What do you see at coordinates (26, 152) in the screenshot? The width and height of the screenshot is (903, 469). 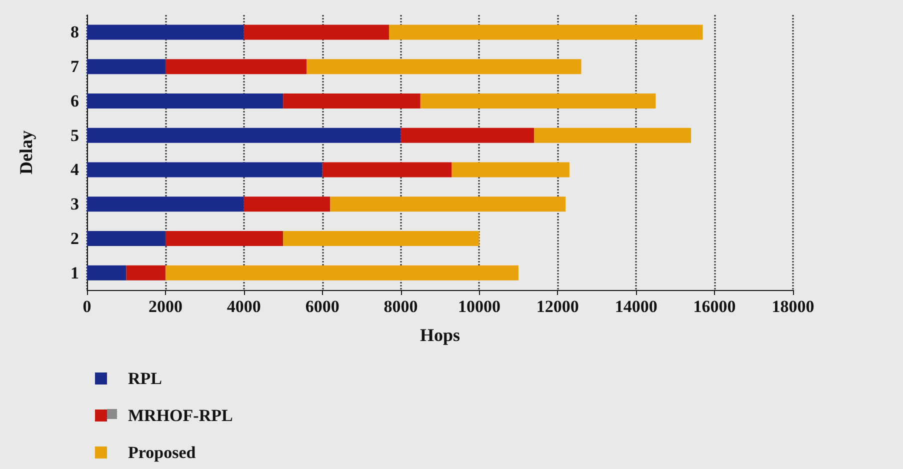 I see `y-axis-title: Delay` at bounding box center [26, 152].